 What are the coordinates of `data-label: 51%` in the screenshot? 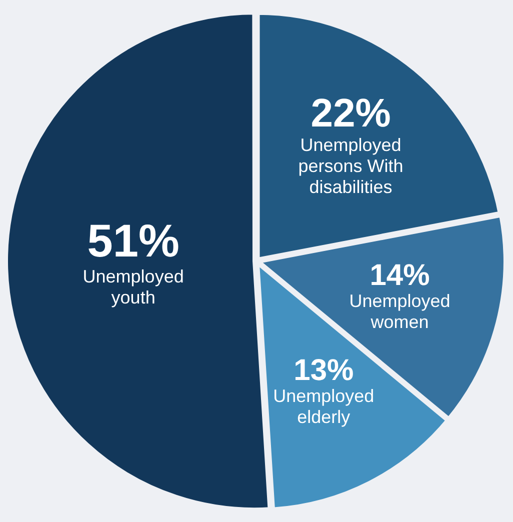 It's located at (133, 240).